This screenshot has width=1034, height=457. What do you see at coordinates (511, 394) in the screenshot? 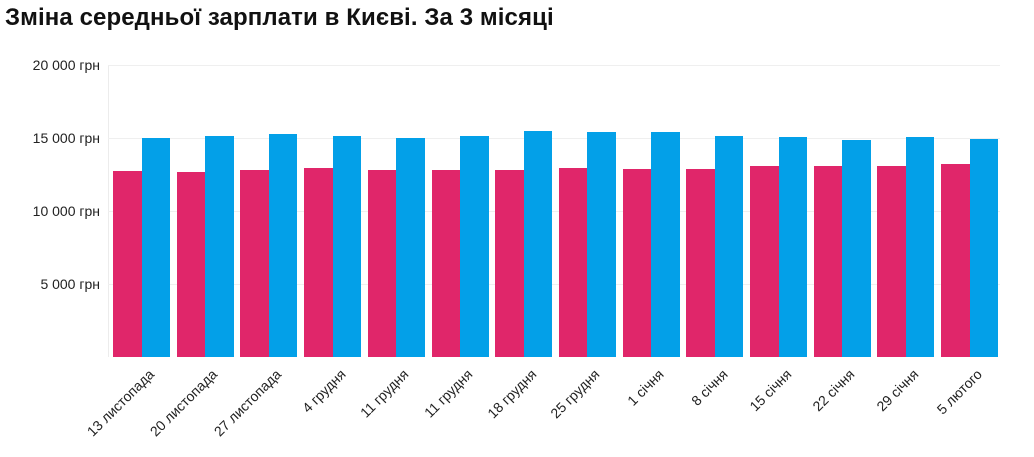
I see `x-tick-label: 18 грудня` at bounding box center [511, 394].